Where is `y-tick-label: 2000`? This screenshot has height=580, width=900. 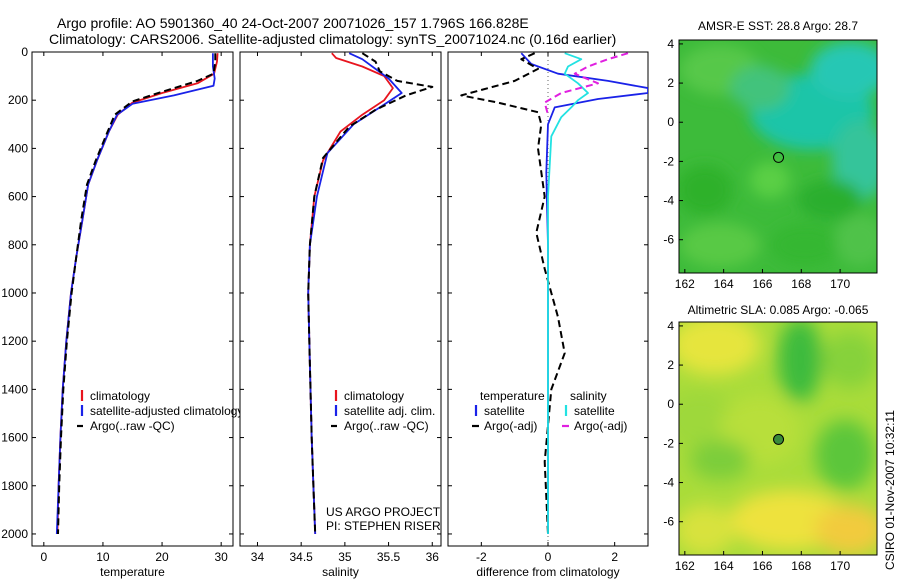 y-tick-label: 2000 is located at coordinates (14, 534).